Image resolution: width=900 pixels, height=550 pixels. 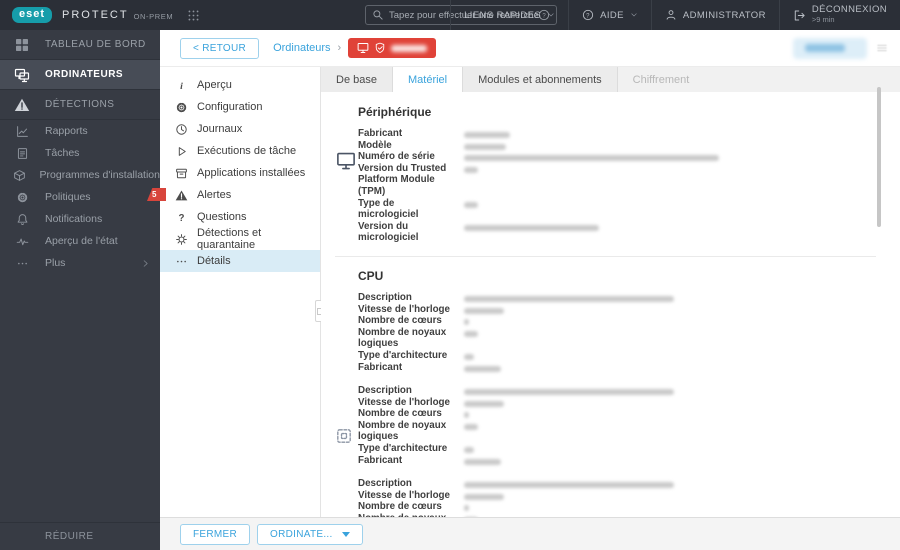 What do you see at coordinates (617, 414) in the screenshot?
I see `field-row: Nombre de cœurs` at bounding box center [617, 414].